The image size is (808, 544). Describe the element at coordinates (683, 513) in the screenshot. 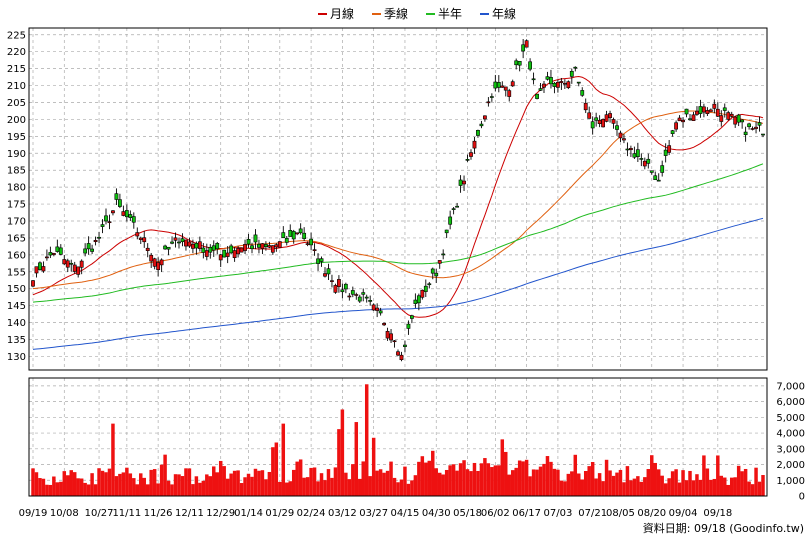

I see `x-tick-label: 09/04` at that location.